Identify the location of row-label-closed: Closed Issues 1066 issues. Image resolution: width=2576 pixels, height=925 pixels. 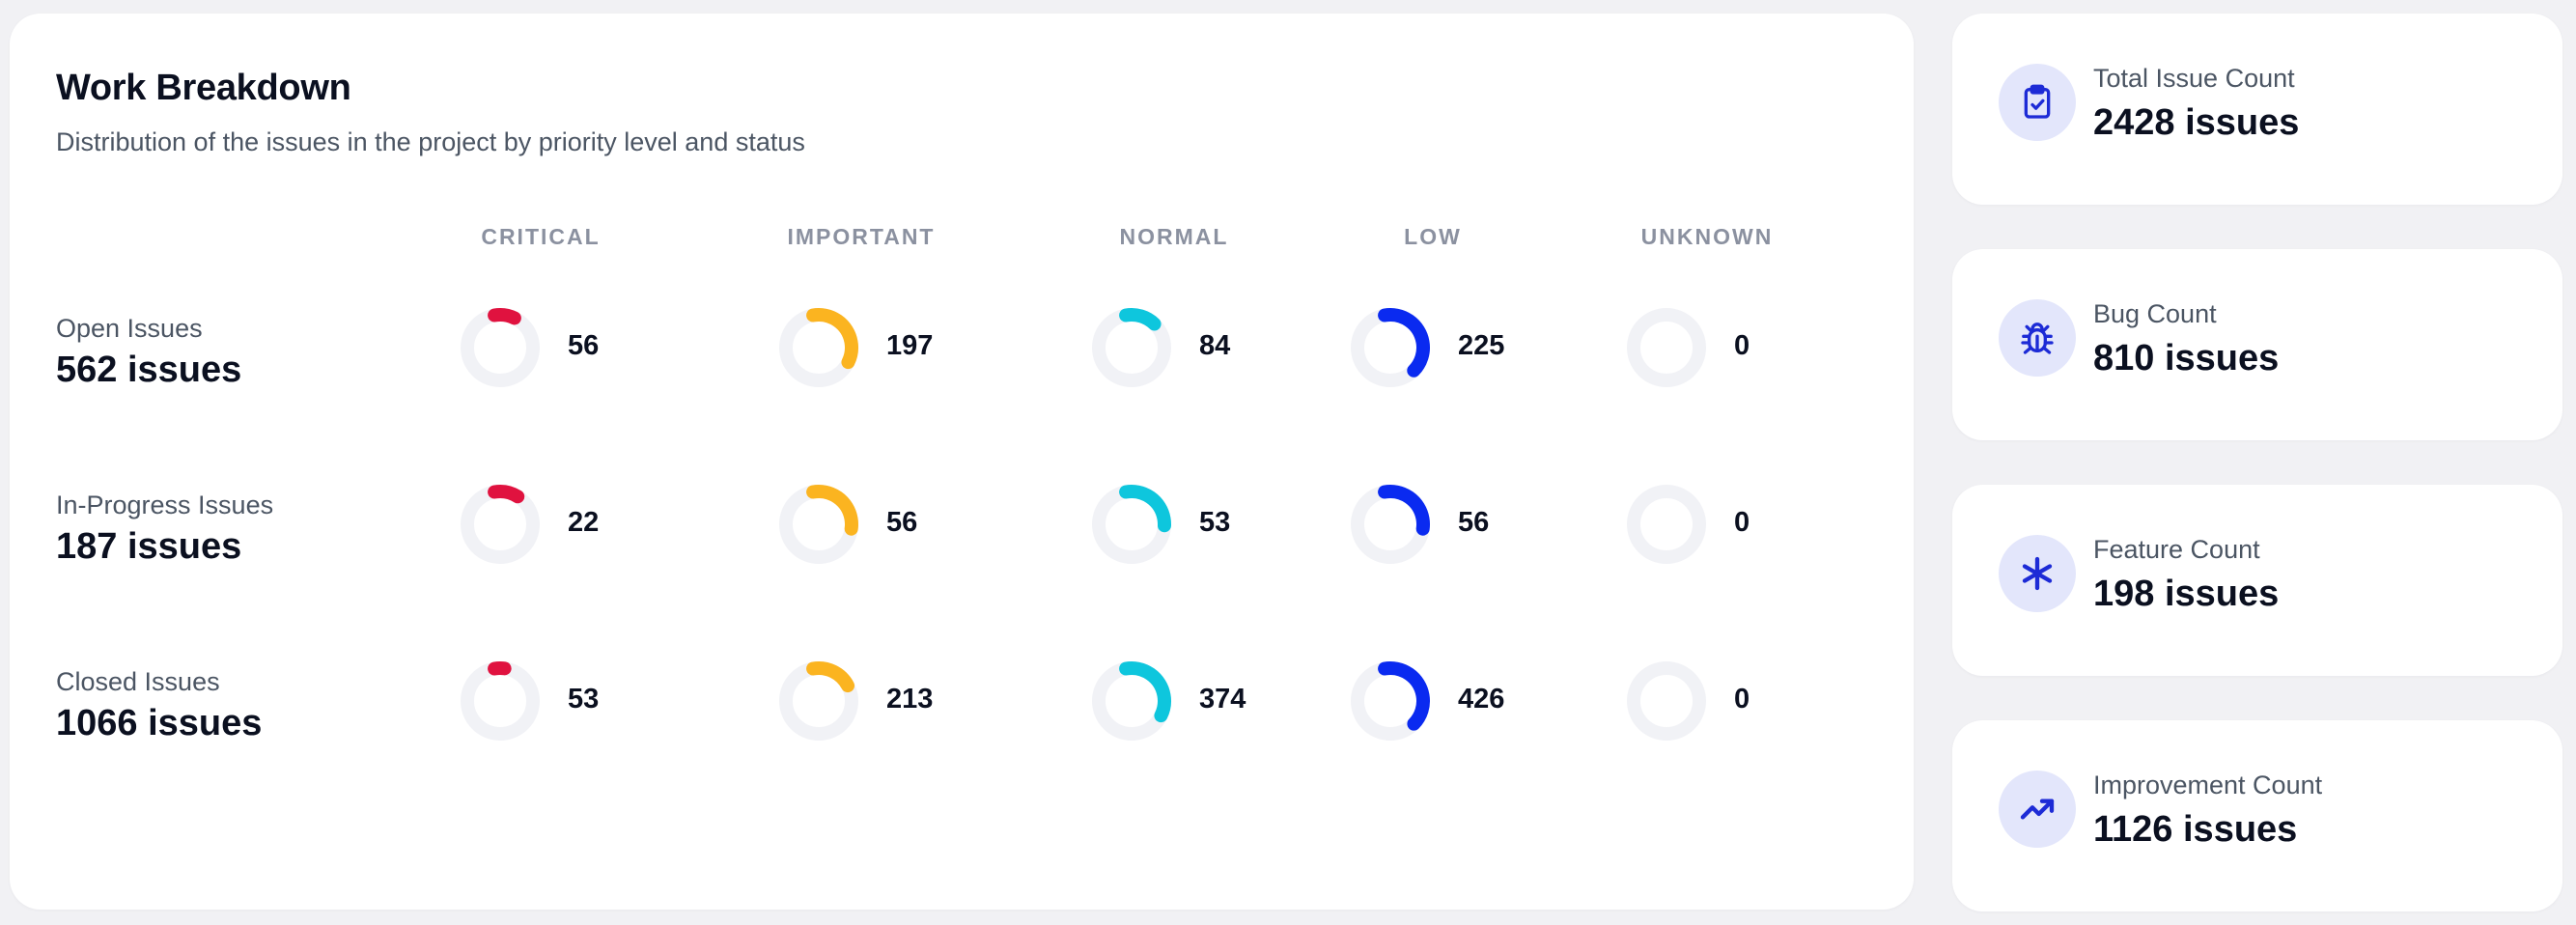
(159, 706).